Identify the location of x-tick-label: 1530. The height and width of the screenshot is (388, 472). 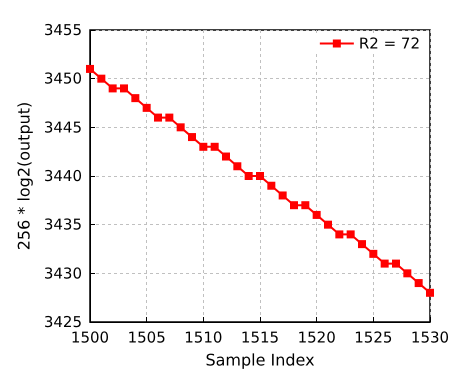
(430, 337).